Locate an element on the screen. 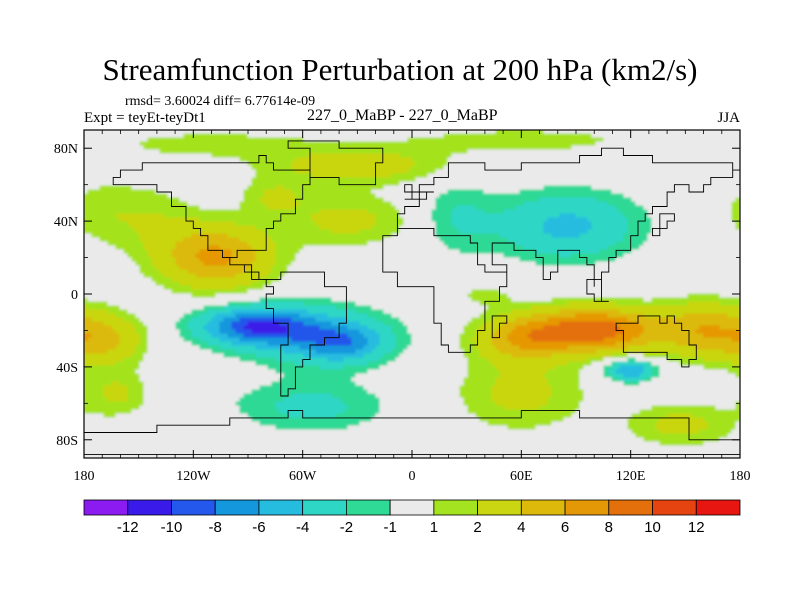  colorbar-label: -6 is located at coordinates (258, 527).